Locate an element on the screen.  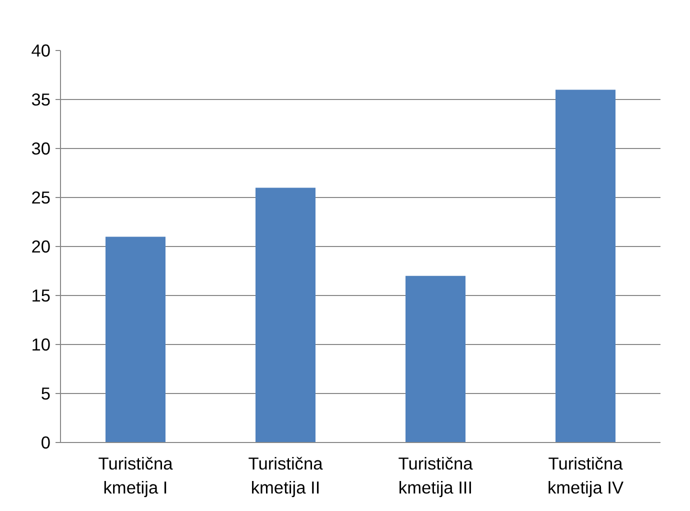
x-tick-label: Turistična kmetija IV is located at coordinates (585, 476).